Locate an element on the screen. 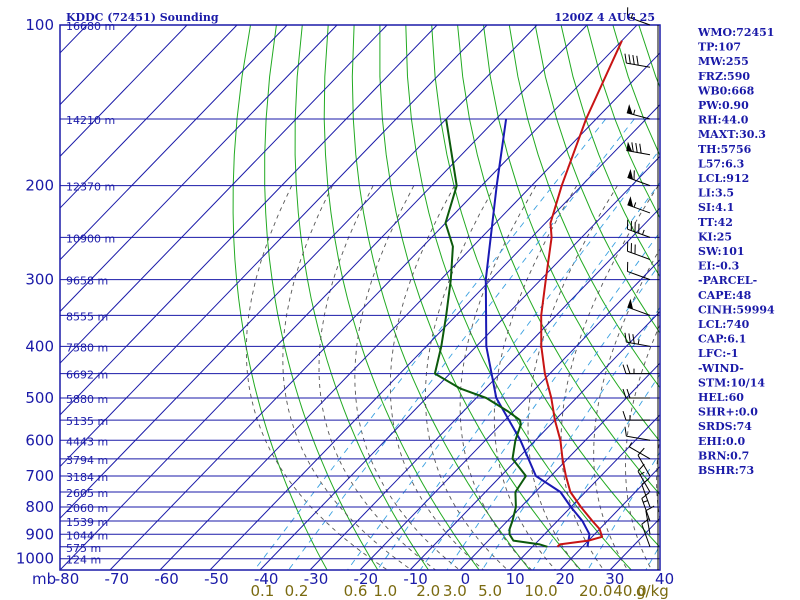  mixing-ratio-label: 10.0 is located at coordinates (540, 591).